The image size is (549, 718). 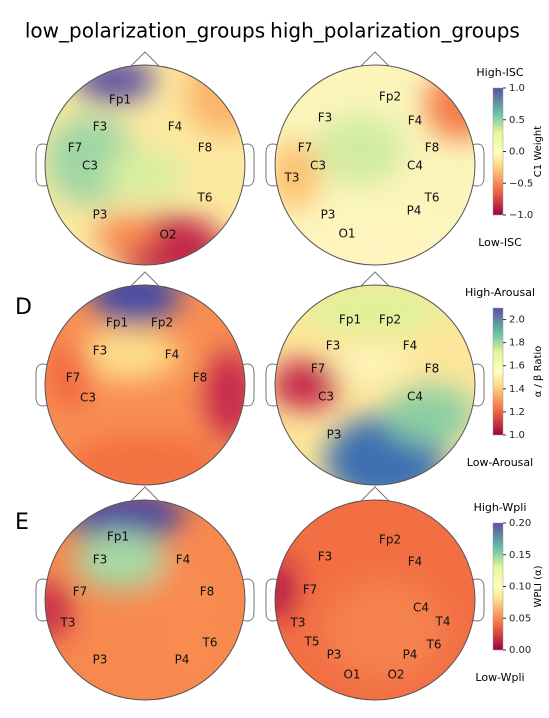 I want to click on colorbar-tick-label: 1.8, so click(x=517, y=343).